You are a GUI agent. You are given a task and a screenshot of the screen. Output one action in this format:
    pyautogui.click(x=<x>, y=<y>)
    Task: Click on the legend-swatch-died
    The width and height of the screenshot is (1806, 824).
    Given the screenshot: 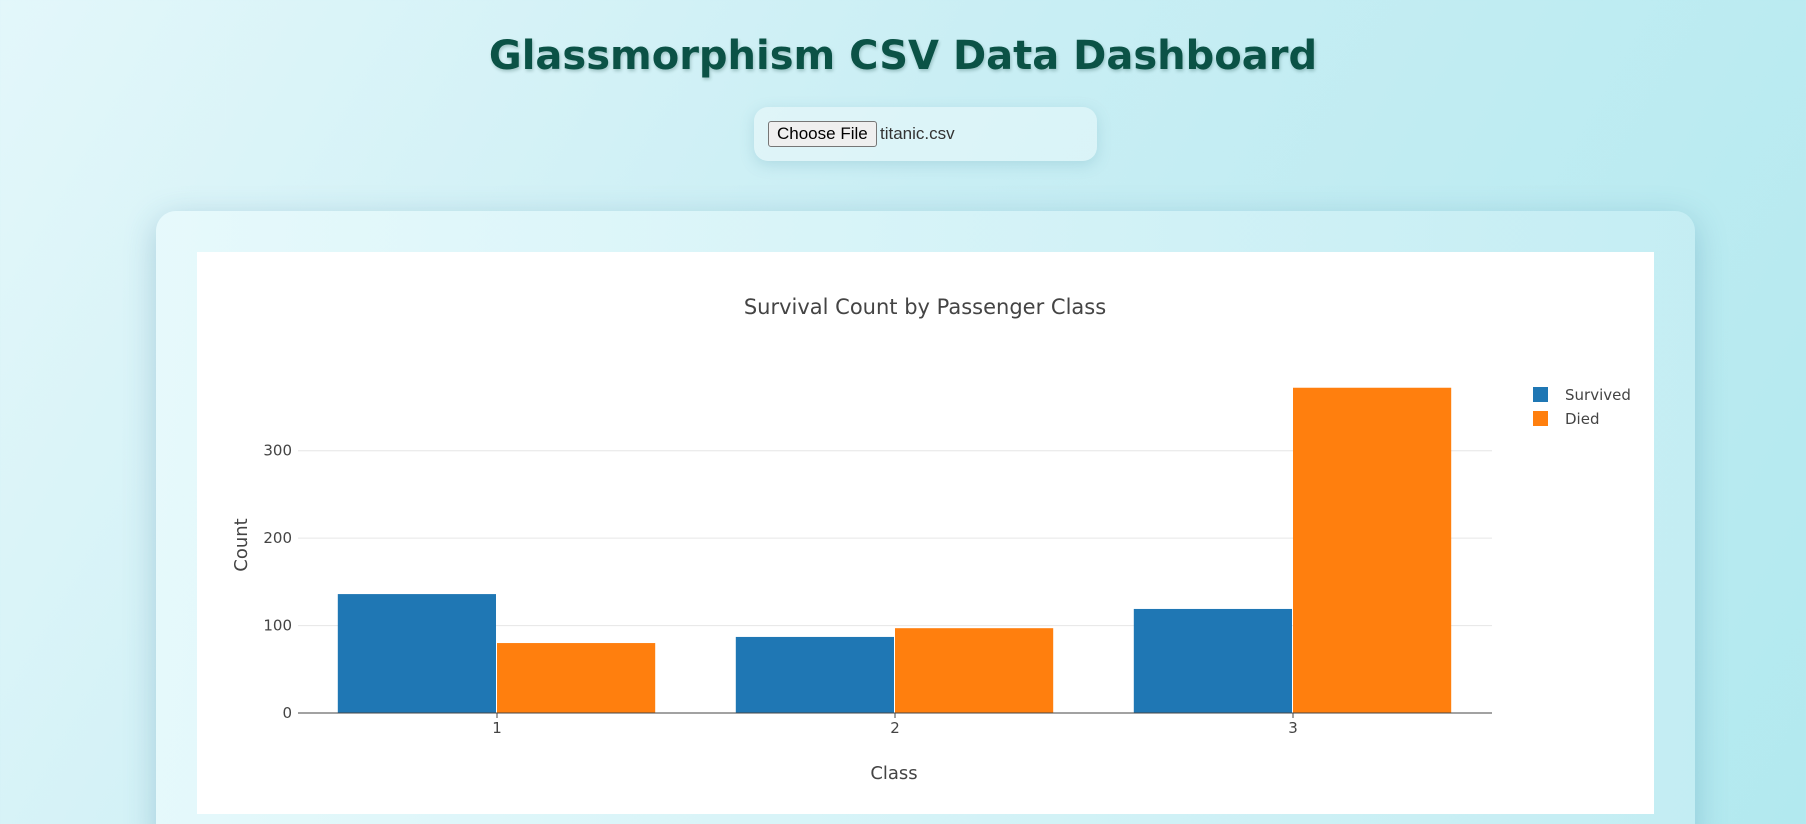 What is the action you would take?
    pyautogui.click(x=1540, y=418)
    